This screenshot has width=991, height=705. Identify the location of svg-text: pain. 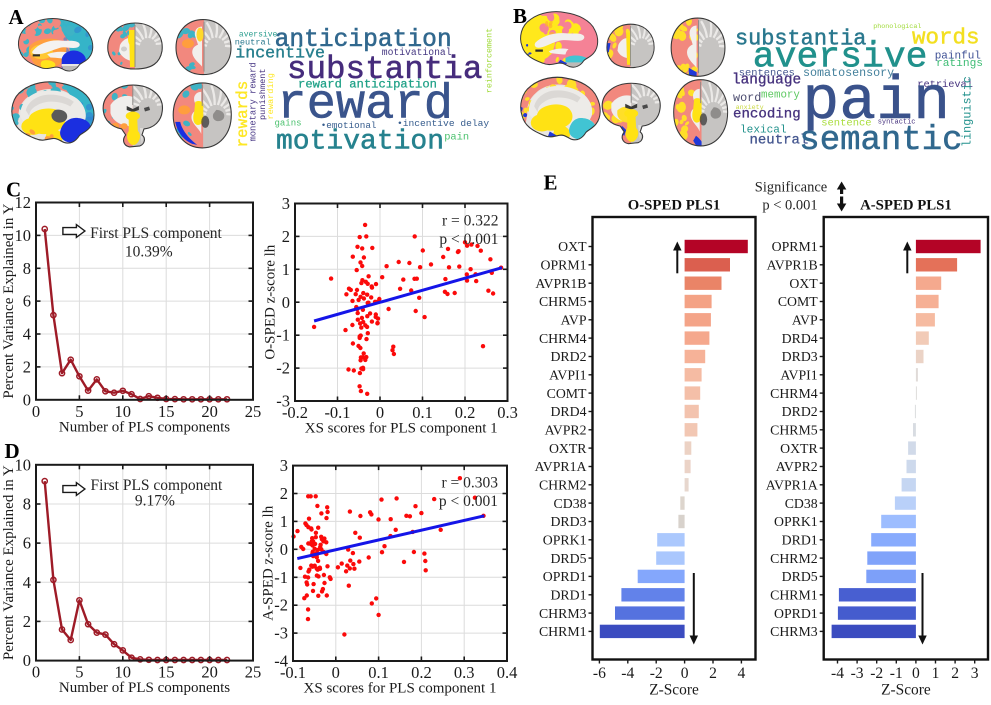
(456, 138).